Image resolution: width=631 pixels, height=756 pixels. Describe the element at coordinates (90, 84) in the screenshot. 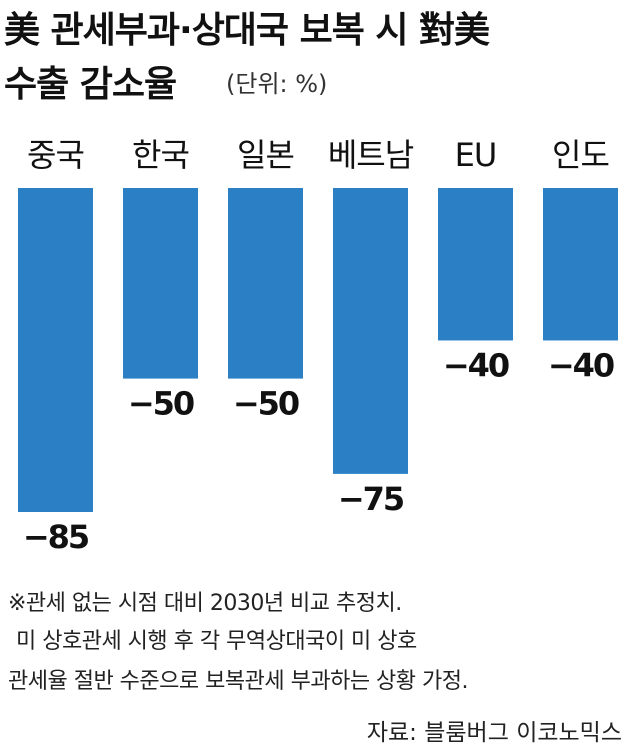

I see `chart-title: 수출 감소율` at that location.